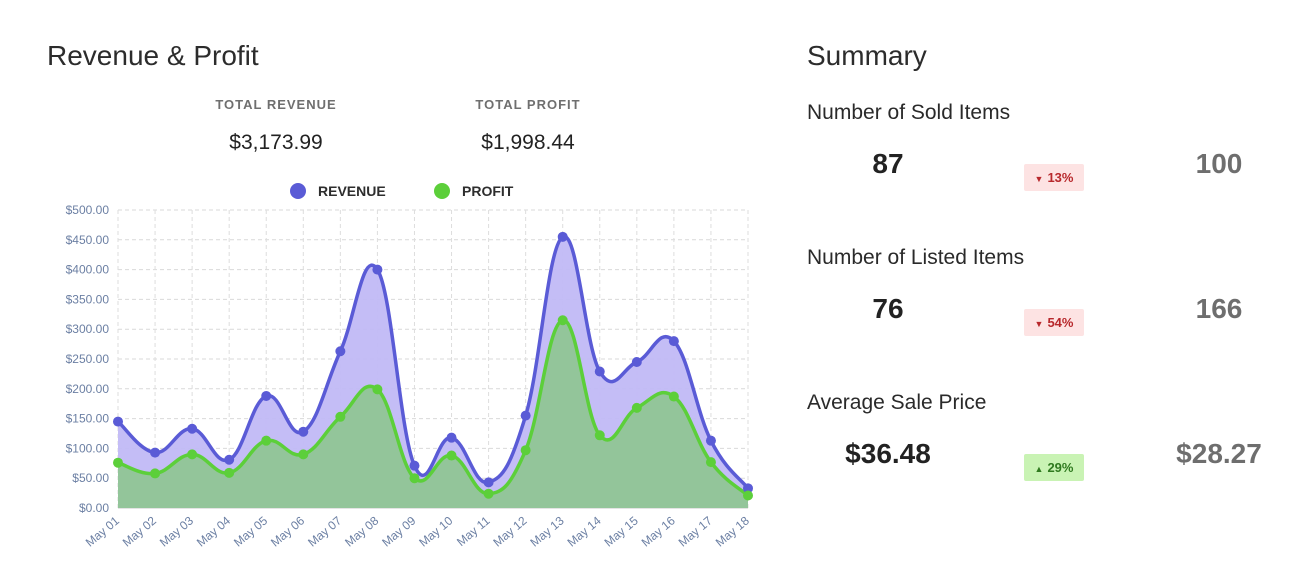 Image resolution: width=1314 pixels, height=578 pixels. Describe the element at coordinates (139, 531) in the screenshot. I see `x-tick-label: May 02` at that location.